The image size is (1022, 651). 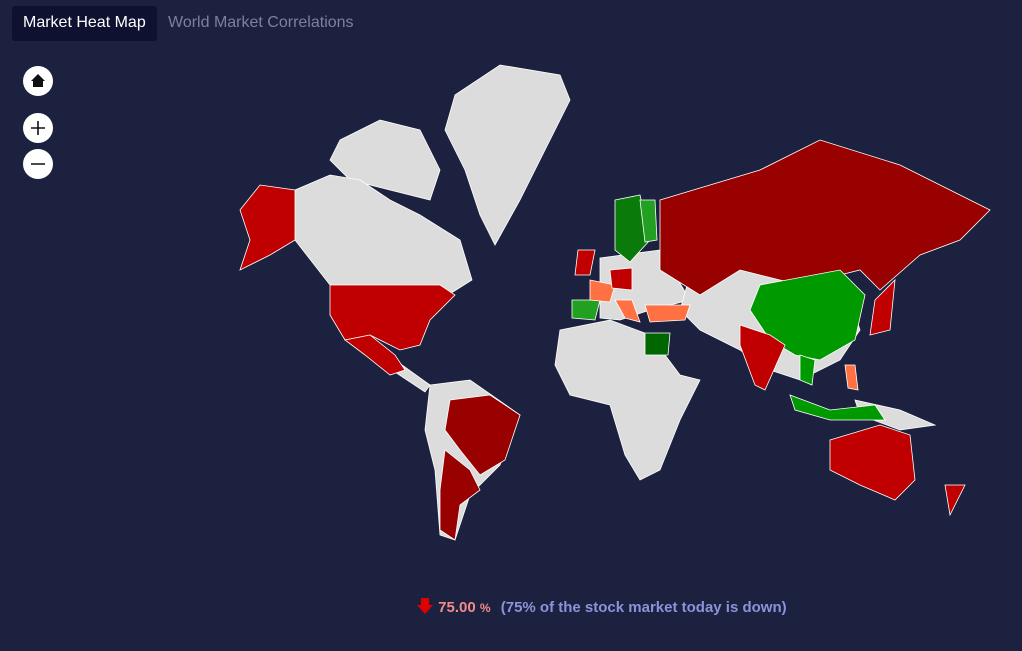 I want to click on alaska, so click(x=267, y=227).